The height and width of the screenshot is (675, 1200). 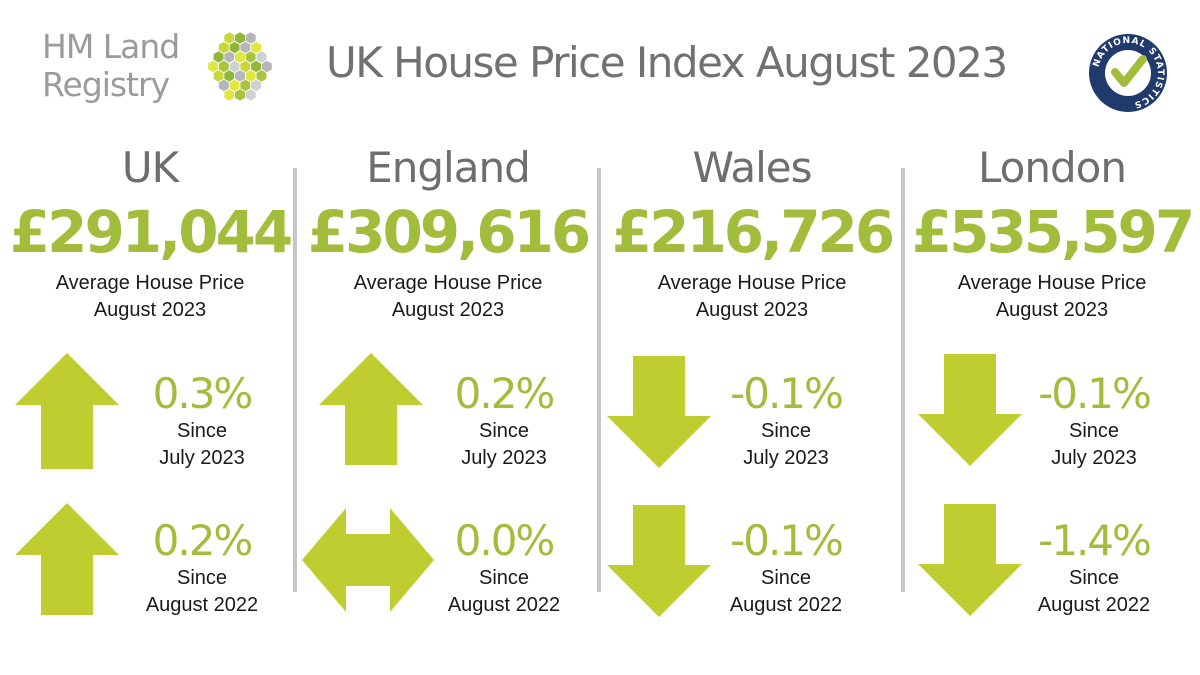 I want to click on check-icon, so click(x=1129, y=71).